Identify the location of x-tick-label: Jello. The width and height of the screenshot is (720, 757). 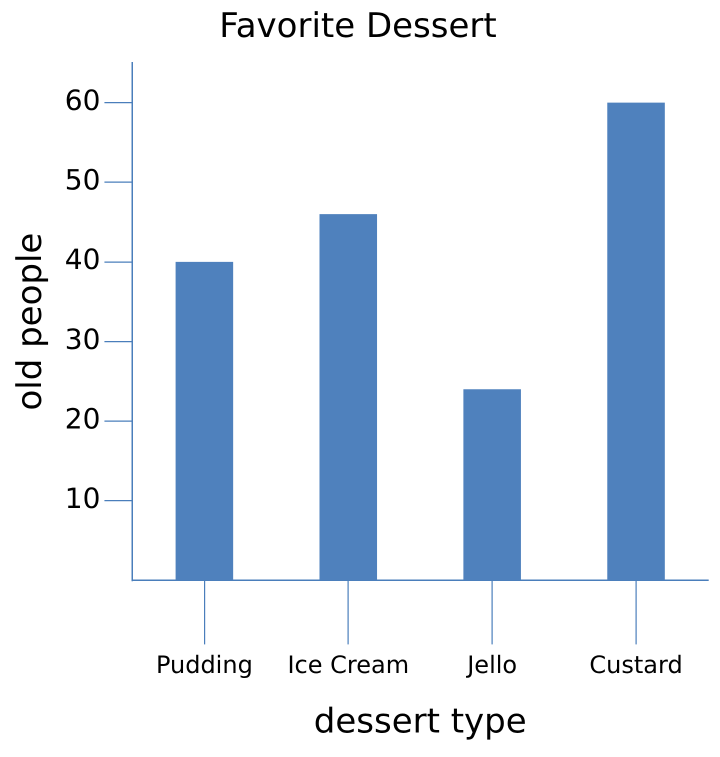
(491, 665).